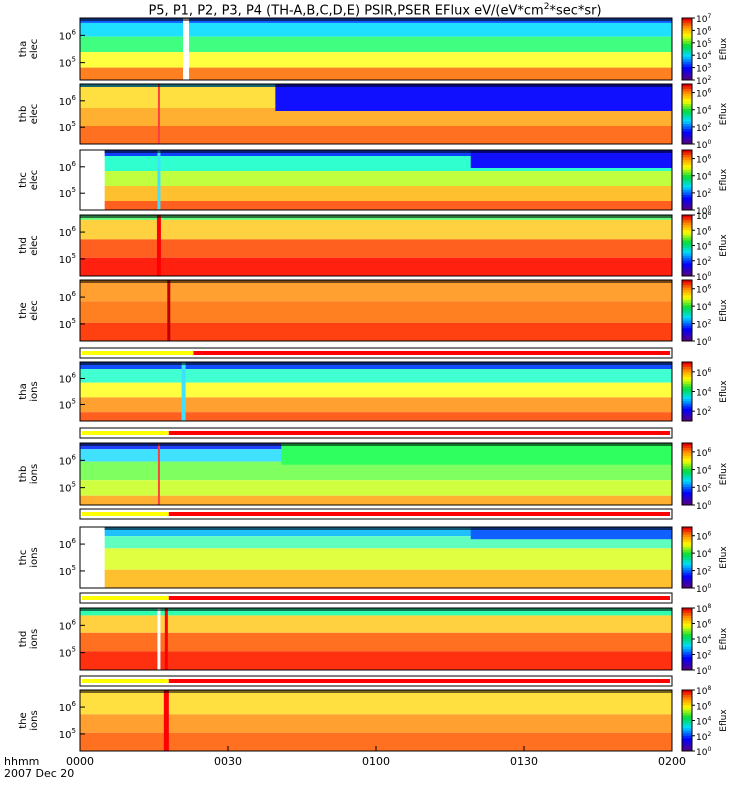 The width and height of the screenshot is (750, 800). I want to click on species-label: elec, so click(34, 245).